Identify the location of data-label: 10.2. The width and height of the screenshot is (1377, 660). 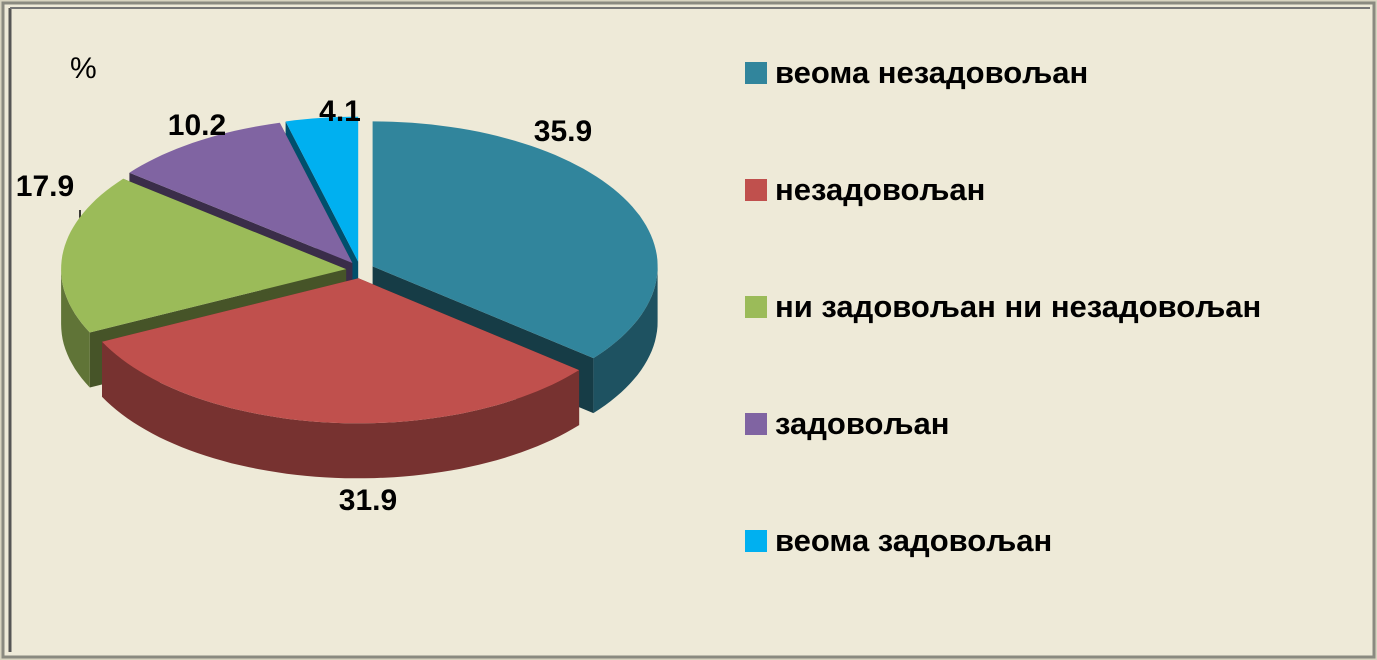
(197, 125).